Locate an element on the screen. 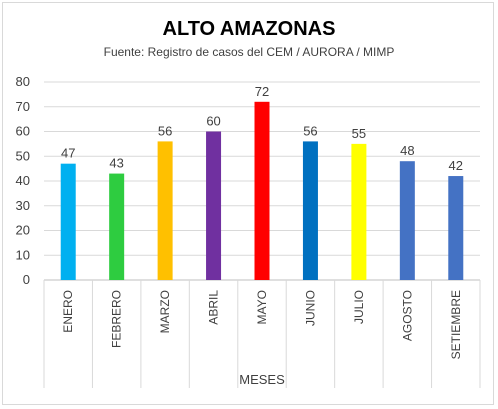  x-axis-title: MESES is located at coordinates (262, 379).